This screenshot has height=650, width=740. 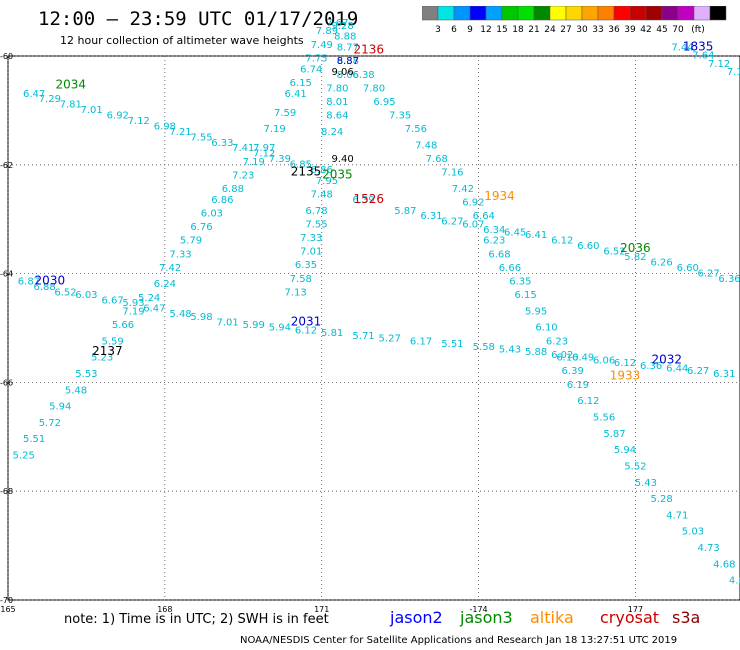 What do you see at coordinates (311, 69) in the screenshot?
I see `wave-height-value: 6.74` at bounding box center [311, 69].